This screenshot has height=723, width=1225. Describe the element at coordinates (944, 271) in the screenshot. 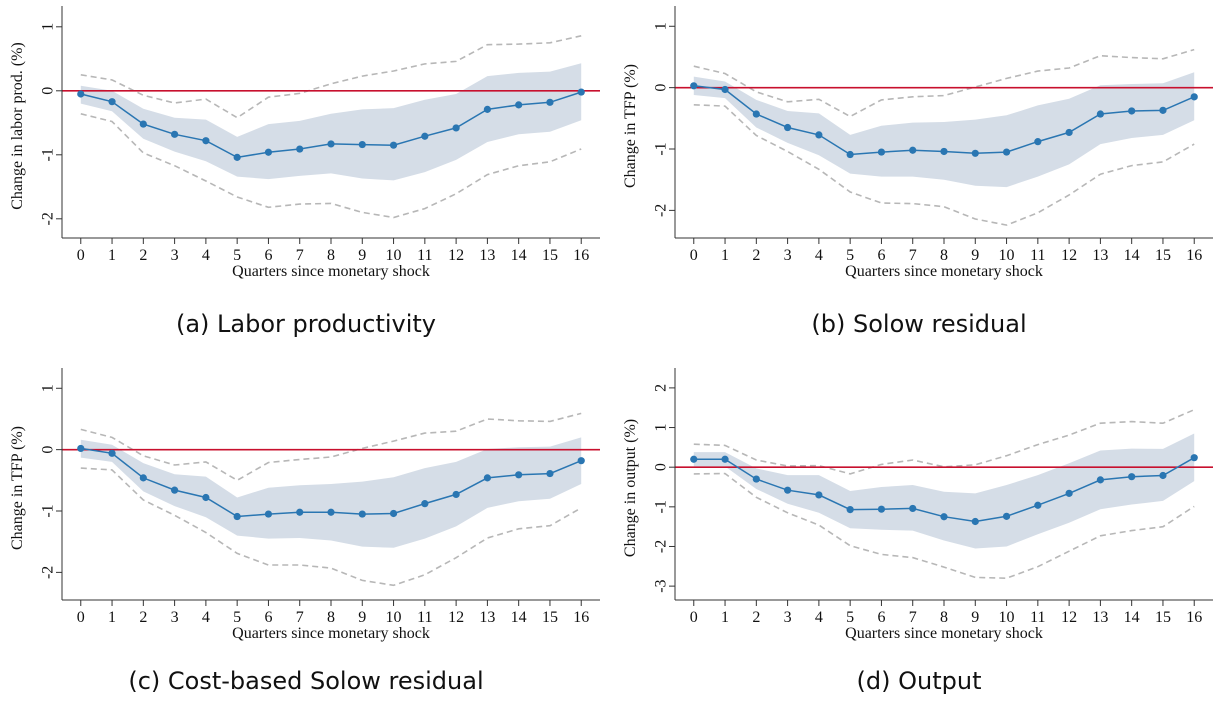

I see `x-axis-label: Quarters since monetary shock` at that location.